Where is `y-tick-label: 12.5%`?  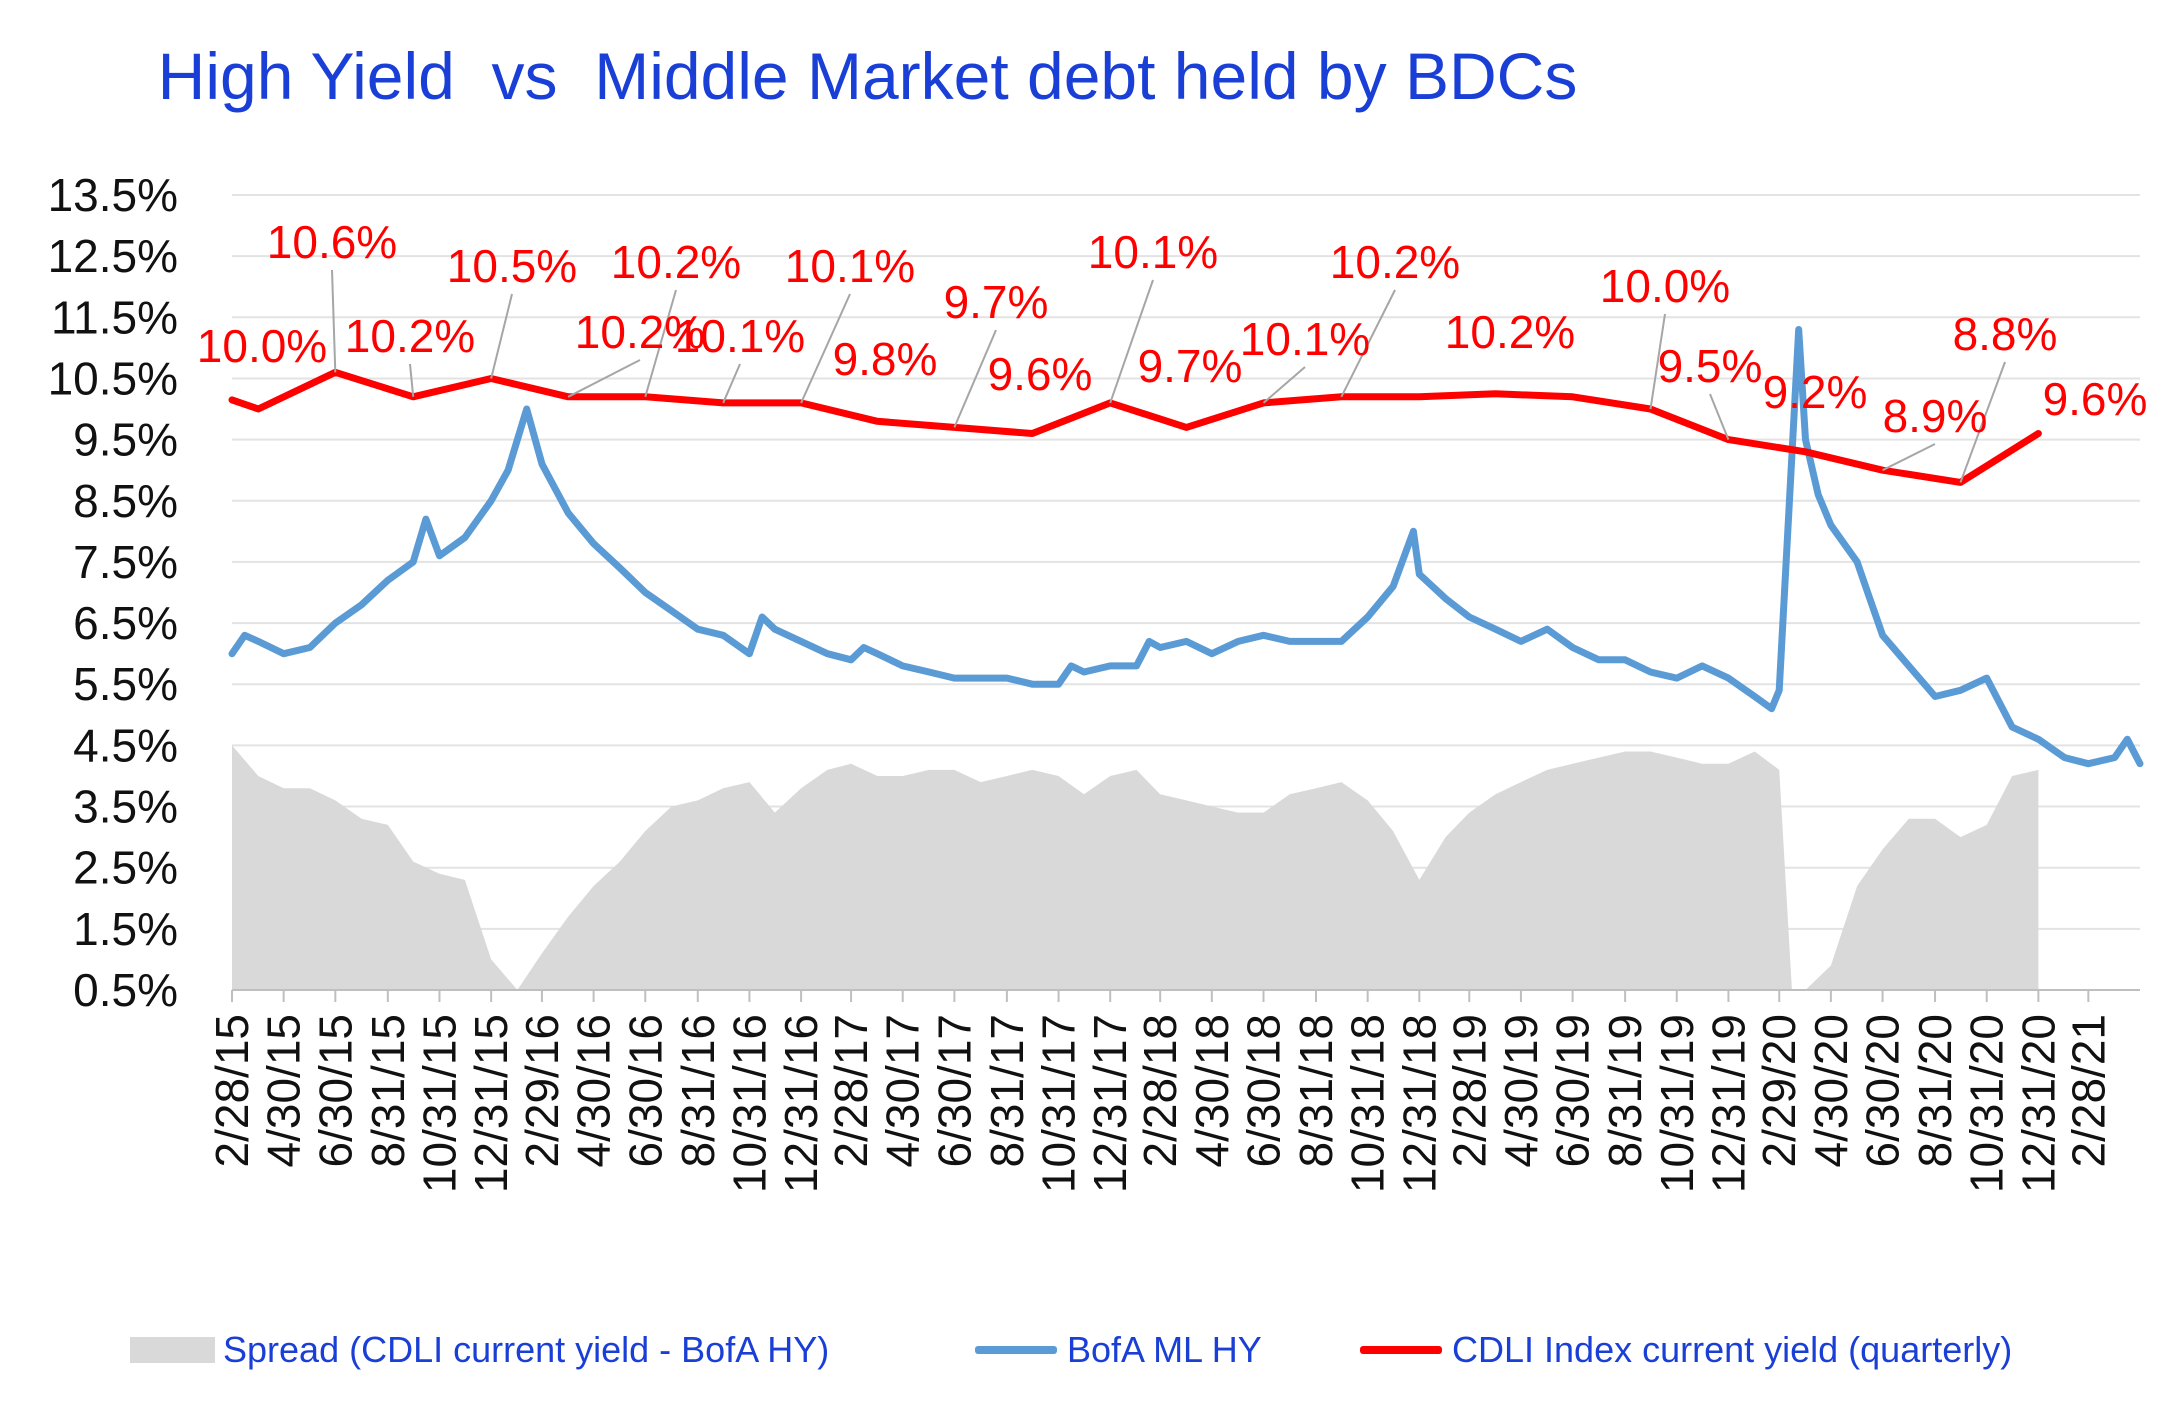
y-tick-label: 12.5% is located at coordinates (113, 256).